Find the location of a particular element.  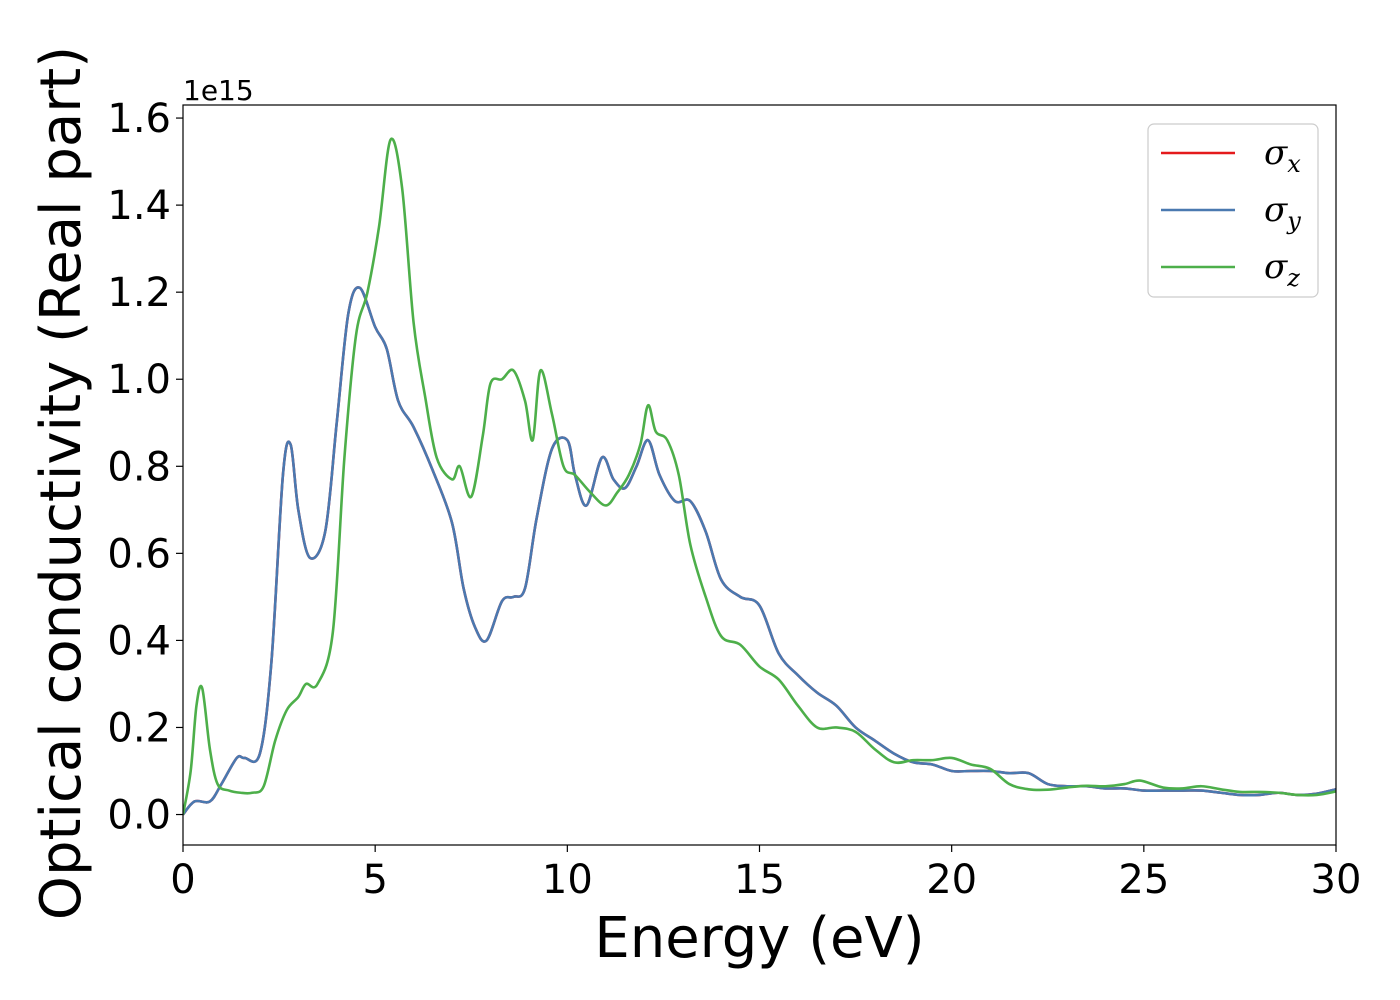

y-offset-label: 1e15 is located at coordinates (218, 90).